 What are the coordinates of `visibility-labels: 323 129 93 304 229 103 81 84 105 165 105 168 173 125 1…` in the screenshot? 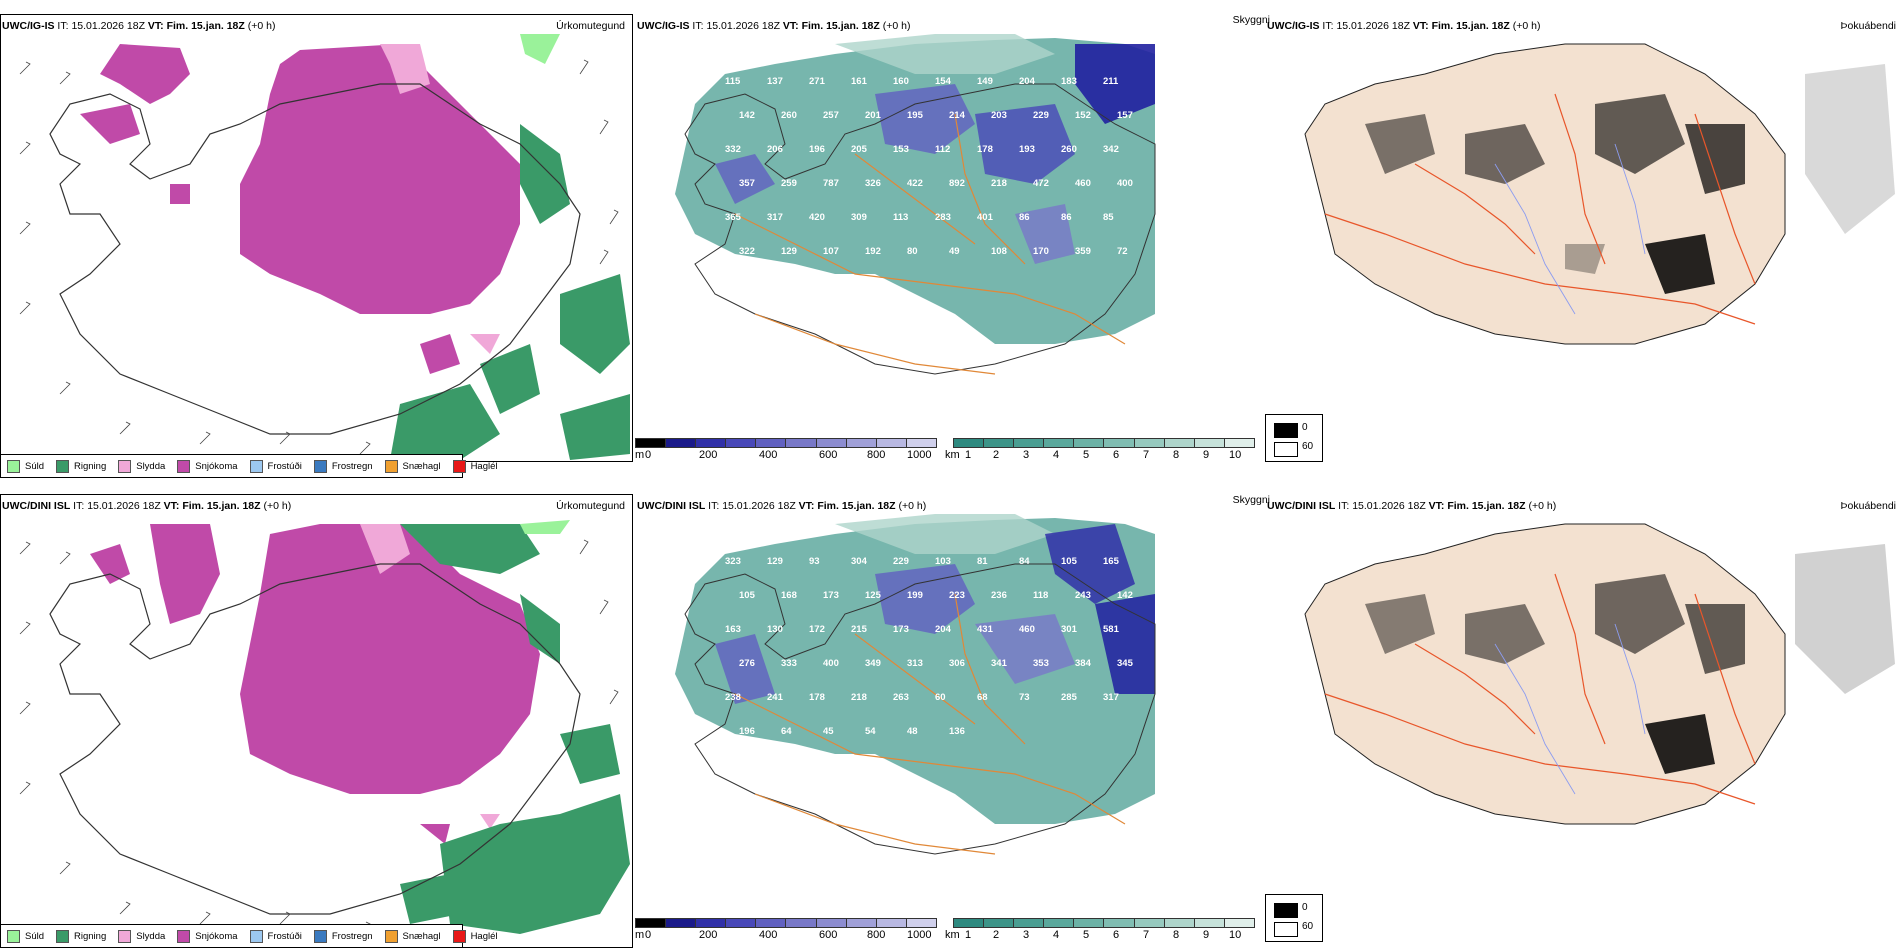 It's located at (929, 646).